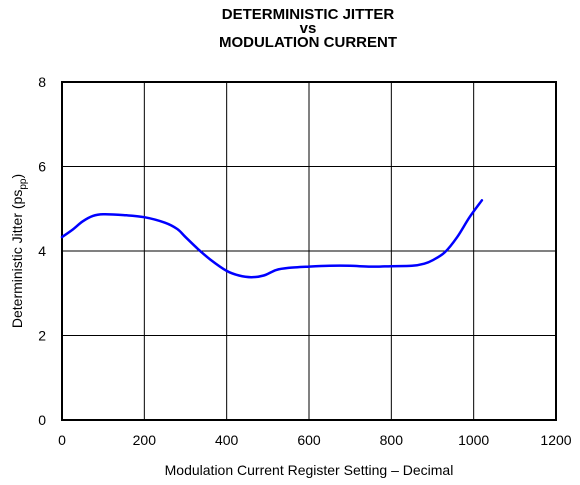 This screenshot has height=485, width=580. What do you see at coordinates (42, 251) in the screenshot?
I see `y-tick-label: 4` at bounding box center [42, 251].